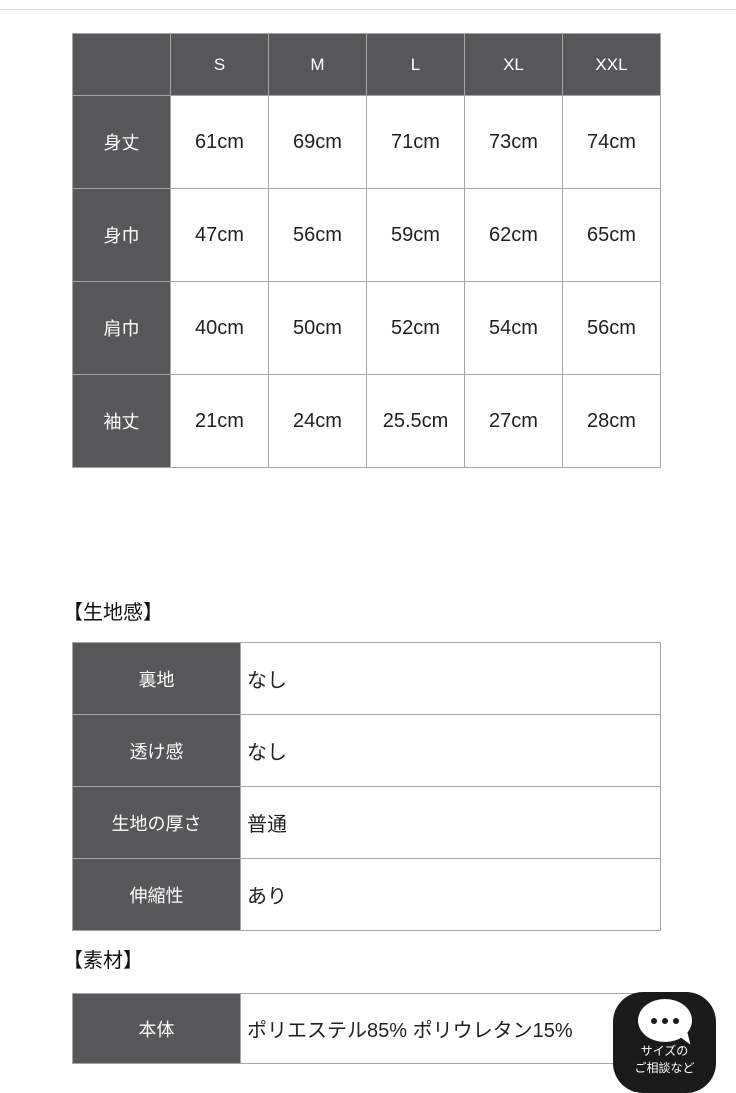 The height and width of the screenshot is (1093, 736). I want to click on table-row-body-length: 身丈 61cm 69cm 71cm 73cm 74cm, so click(366, 142).